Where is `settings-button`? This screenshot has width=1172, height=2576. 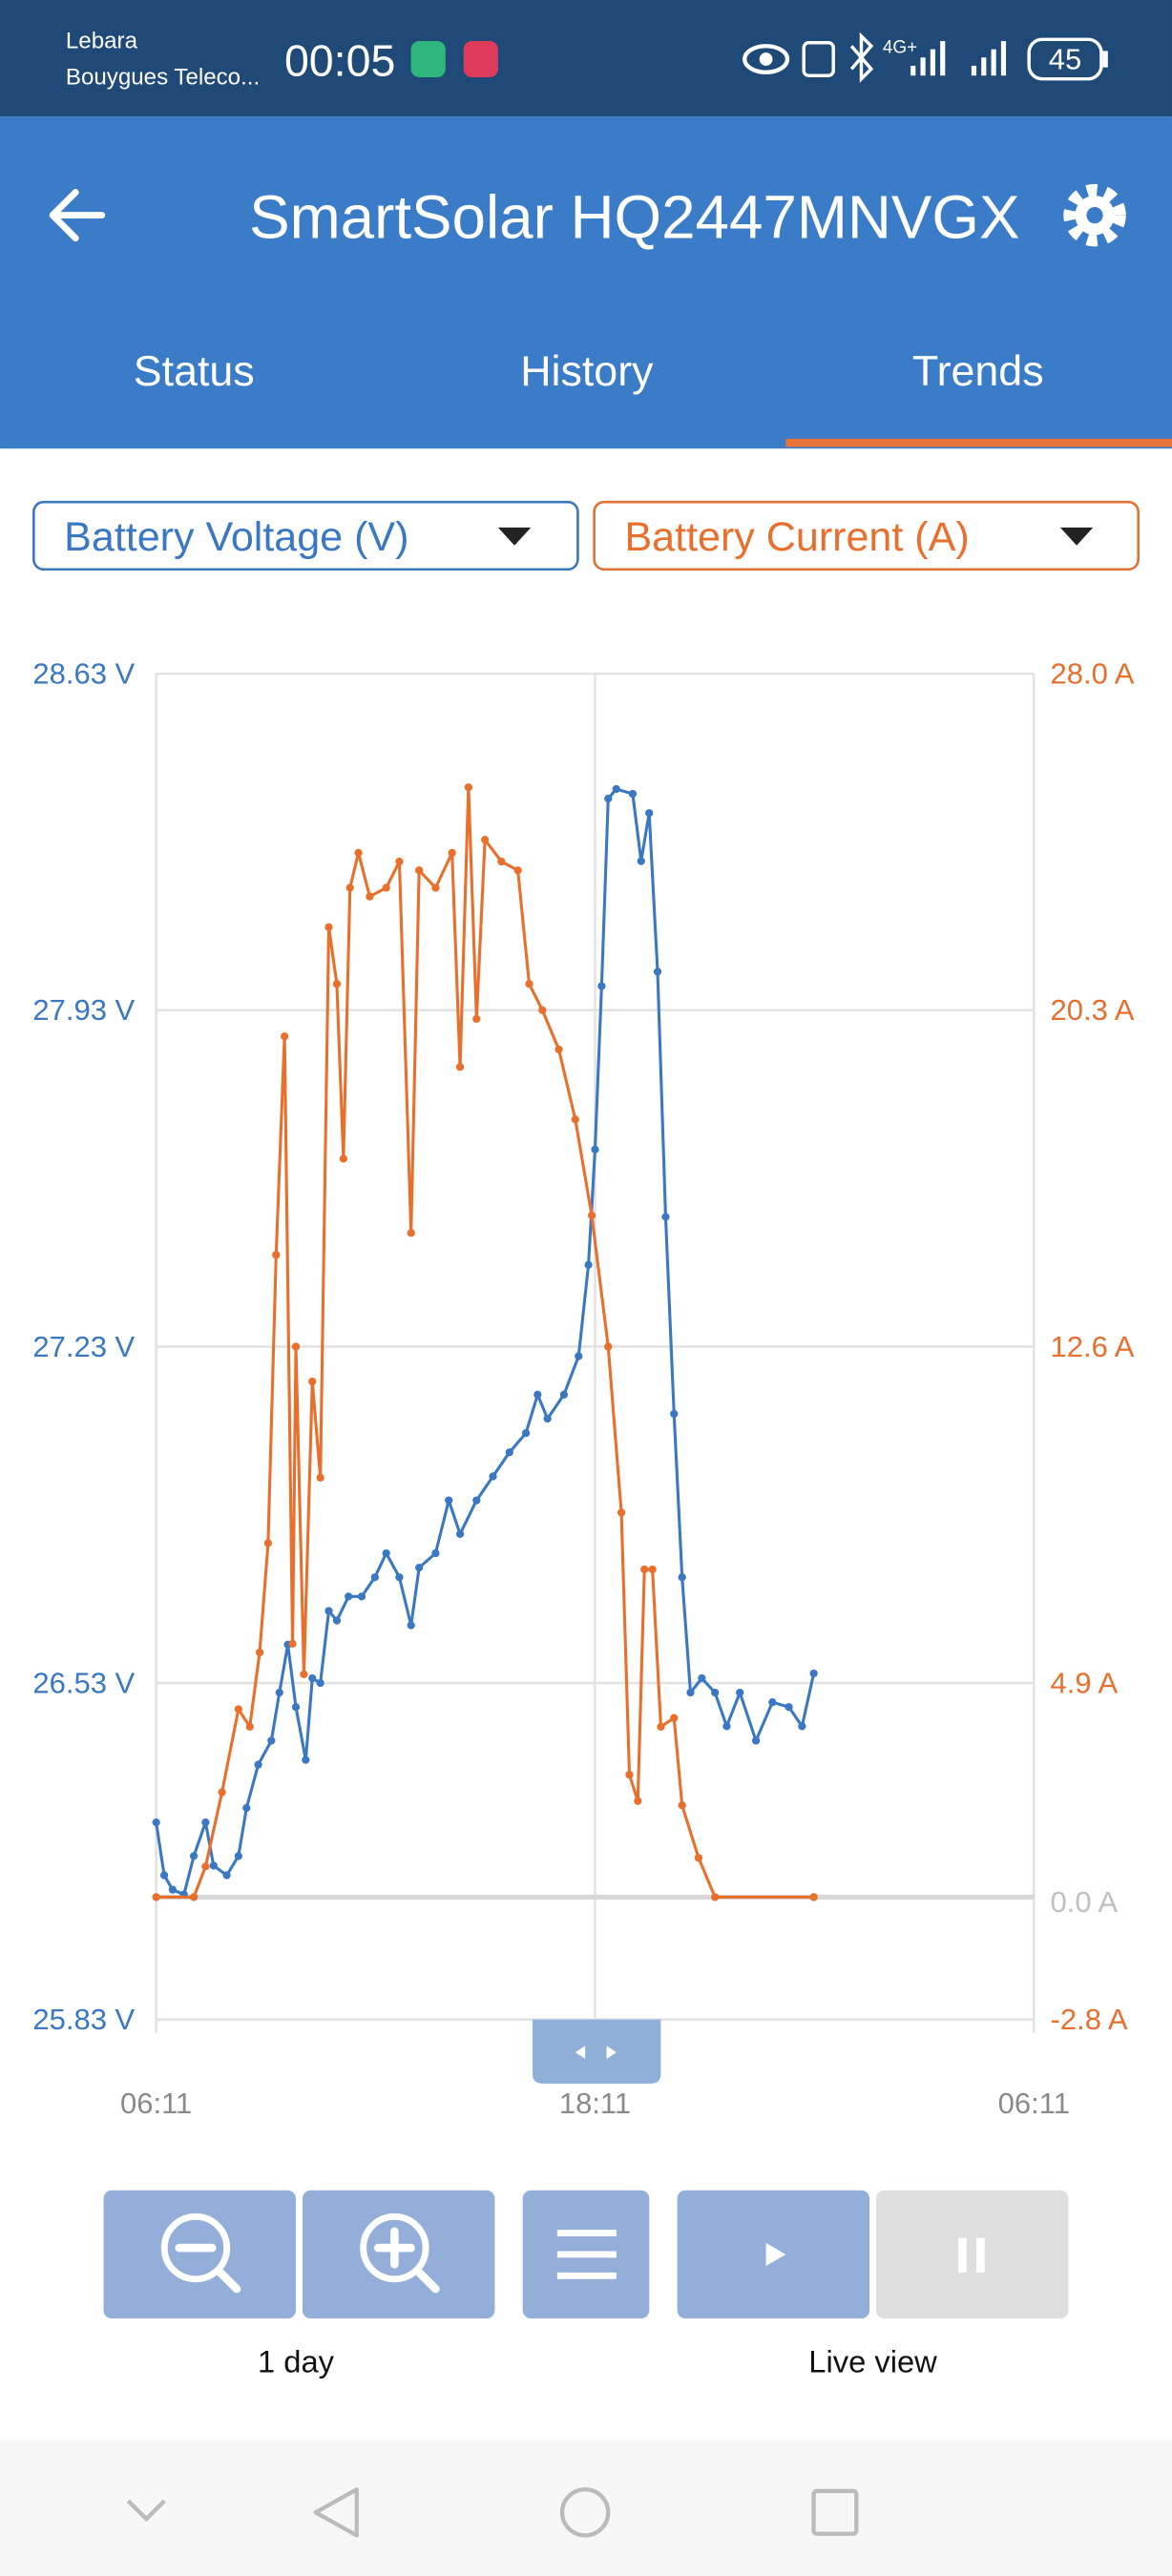
settings-button is located at coordinates (1094, 215).